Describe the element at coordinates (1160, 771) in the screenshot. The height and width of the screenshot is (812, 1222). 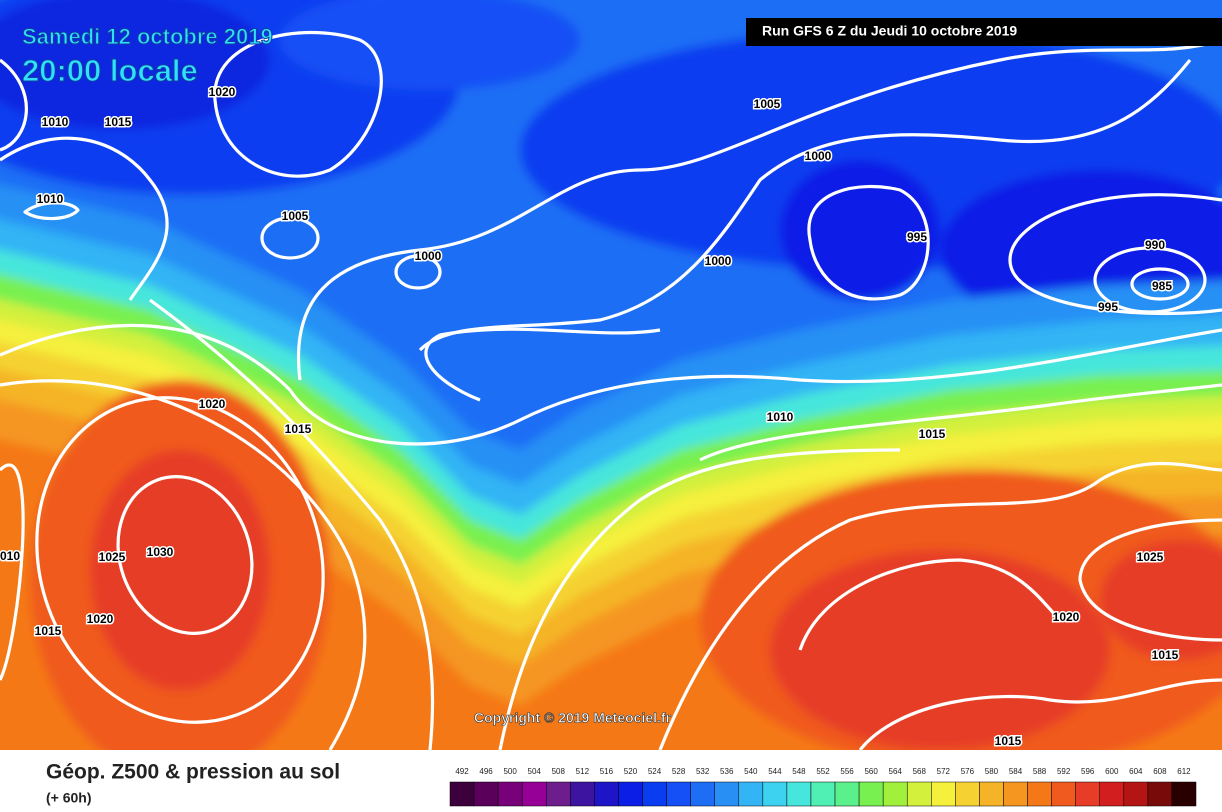
I see `legend-label: 608` at that location.